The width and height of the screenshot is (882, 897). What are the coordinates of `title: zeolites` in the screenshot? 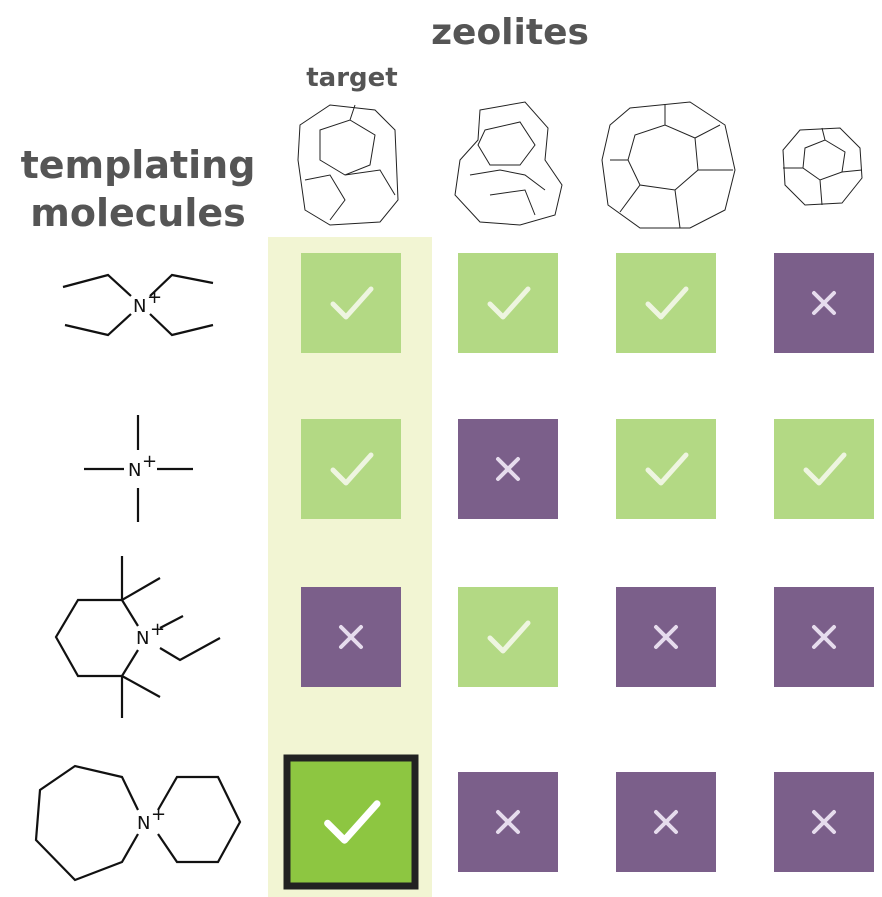 It's located at (510, 32).